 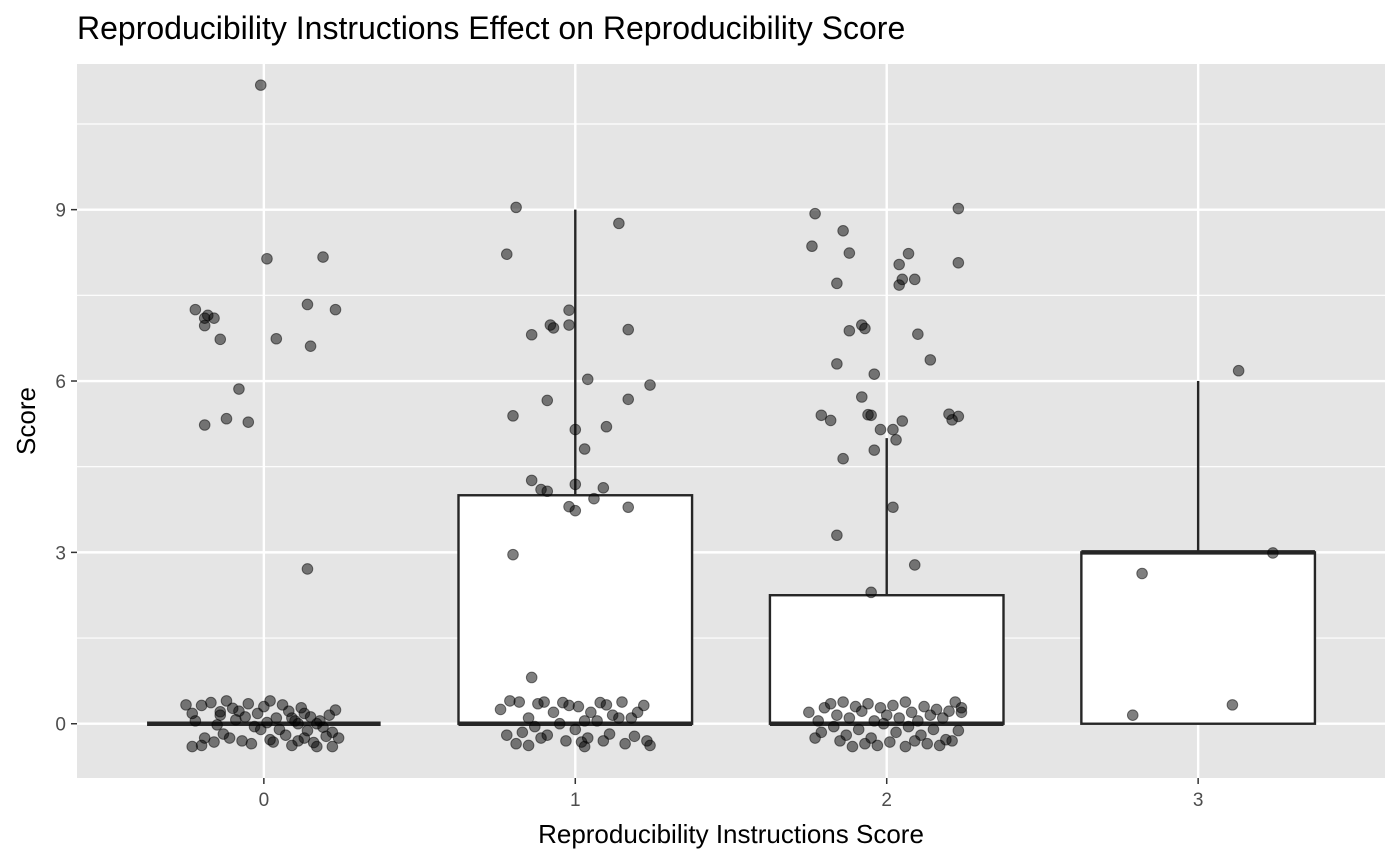 I want to click on y-tick-label: 3, so click(x=60, y=553).